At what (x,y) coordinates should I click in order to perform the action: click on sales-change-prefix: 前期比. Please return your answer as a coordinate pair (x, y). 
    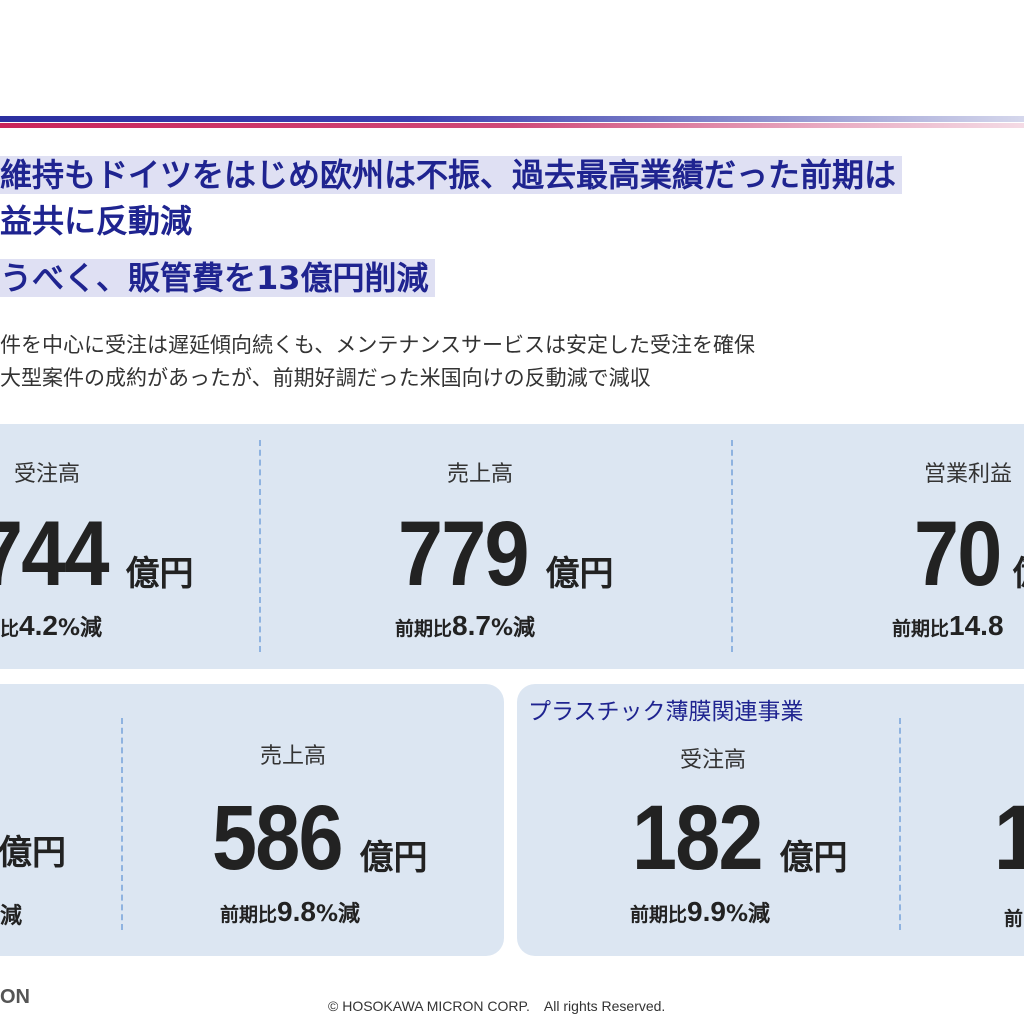
    Looking at the image, I should click on (424, 629).